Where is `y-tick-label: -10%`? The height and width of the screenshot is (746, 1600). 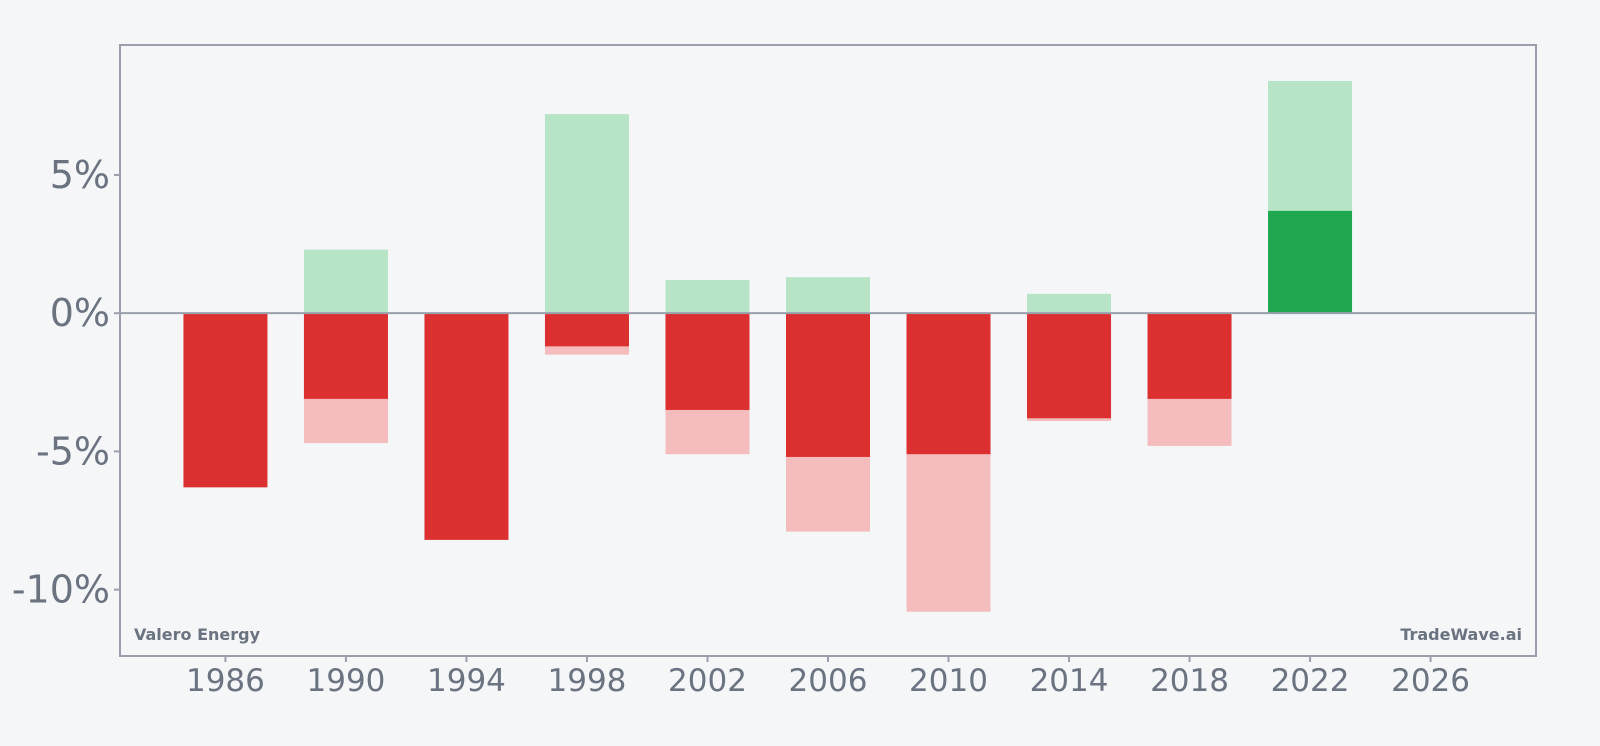
y-tick-label: -10% is located at coordinates (61, 590).